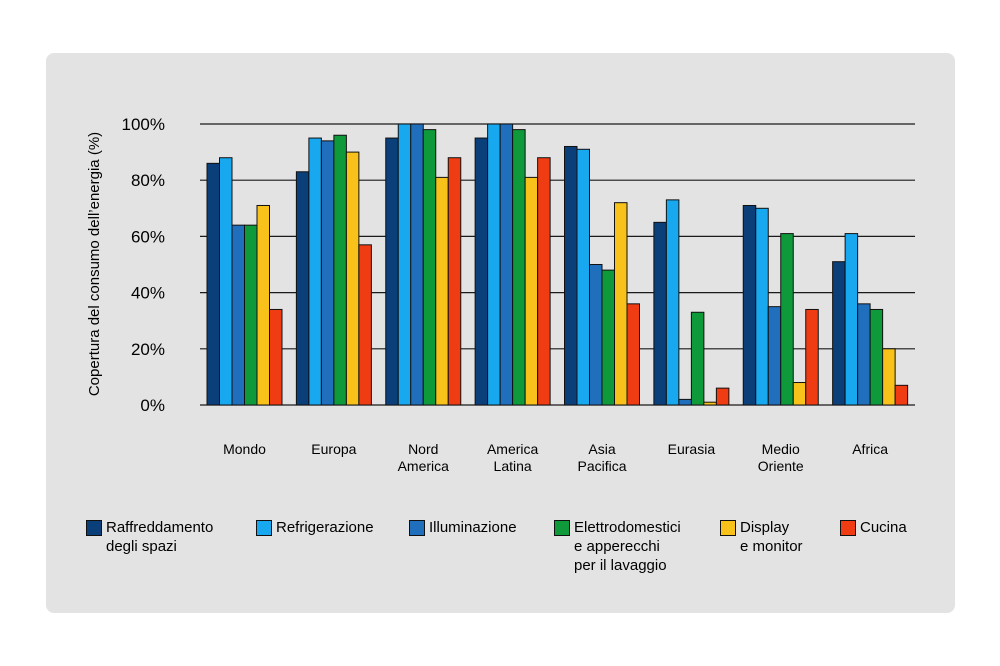 The height and width of the screenshot is (666, 1000). What do you see at coordinates (781, 457) in the screenshot?
I see `x-tick-label: Medio Oriente` at bounding box center [781, 457].